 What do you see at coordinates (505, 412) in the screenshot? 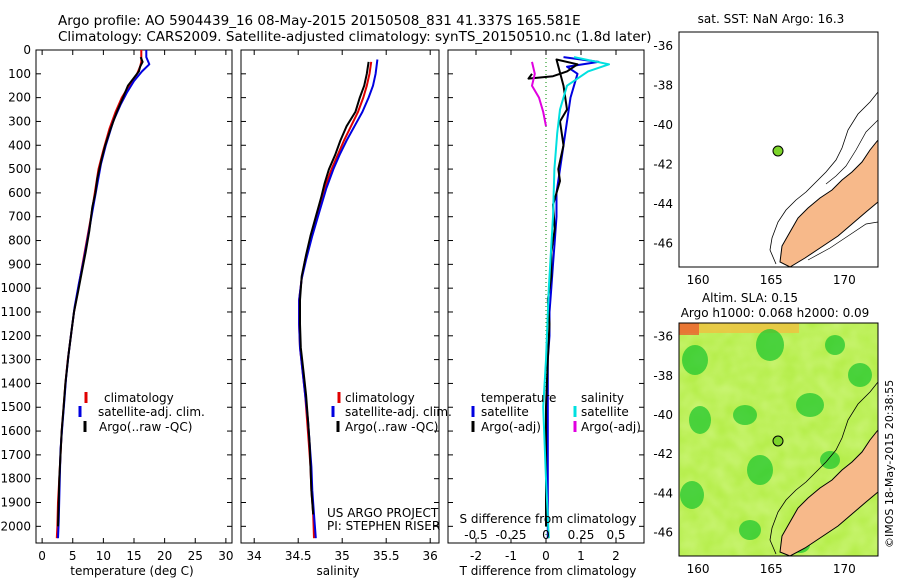
I see `legend-temp-satellite: satellite` at bounding box center [505, 412].